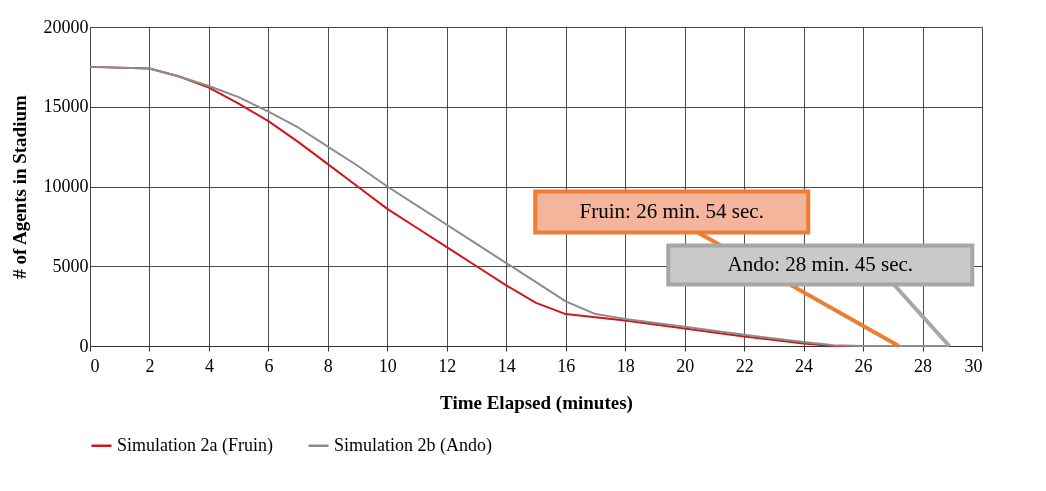  Describe the element at coordinates (671, 211) in the screenshot. I see `annotation: Fruin: 26 min. 54 sec.` at that location.